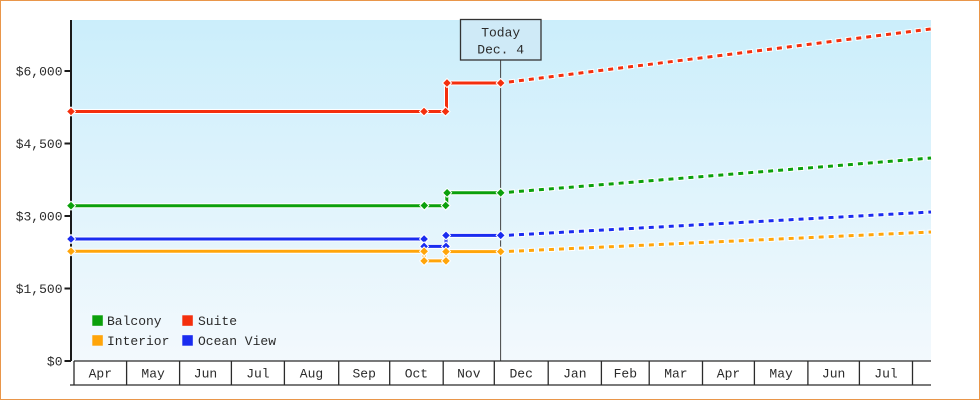 The image size is (980, 400). I want to click on svg-text: Dec. 4, so click(500, 50).